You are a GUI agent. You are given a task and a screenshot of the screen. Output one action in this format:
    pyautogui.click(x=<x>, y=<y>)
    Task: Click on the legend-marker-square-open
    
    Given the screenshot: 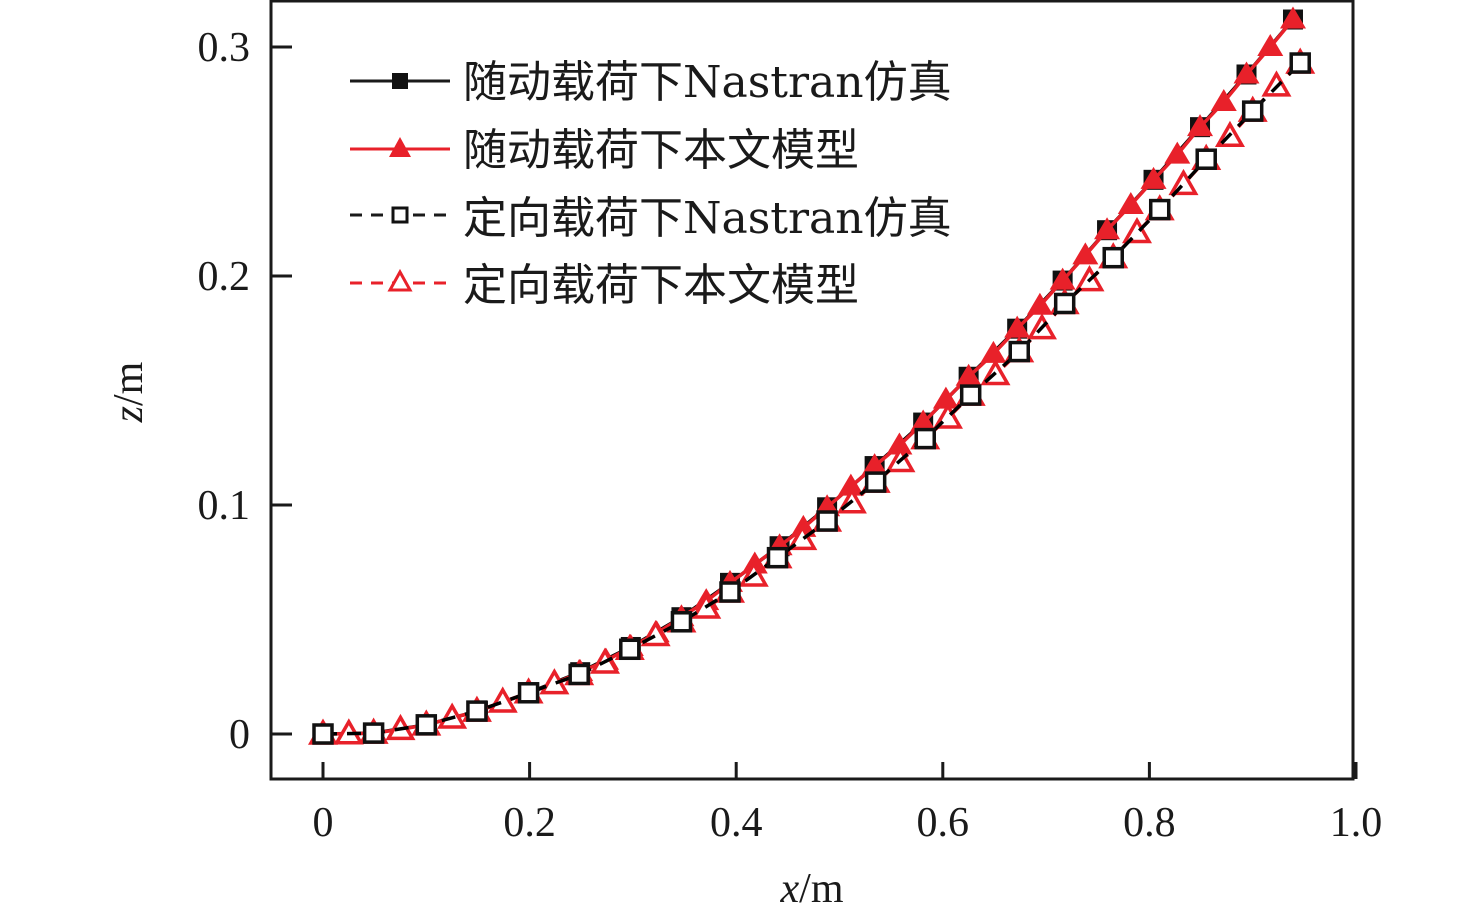 What is the action you would take?
    pyautogui.click(x=400, y=215)
    